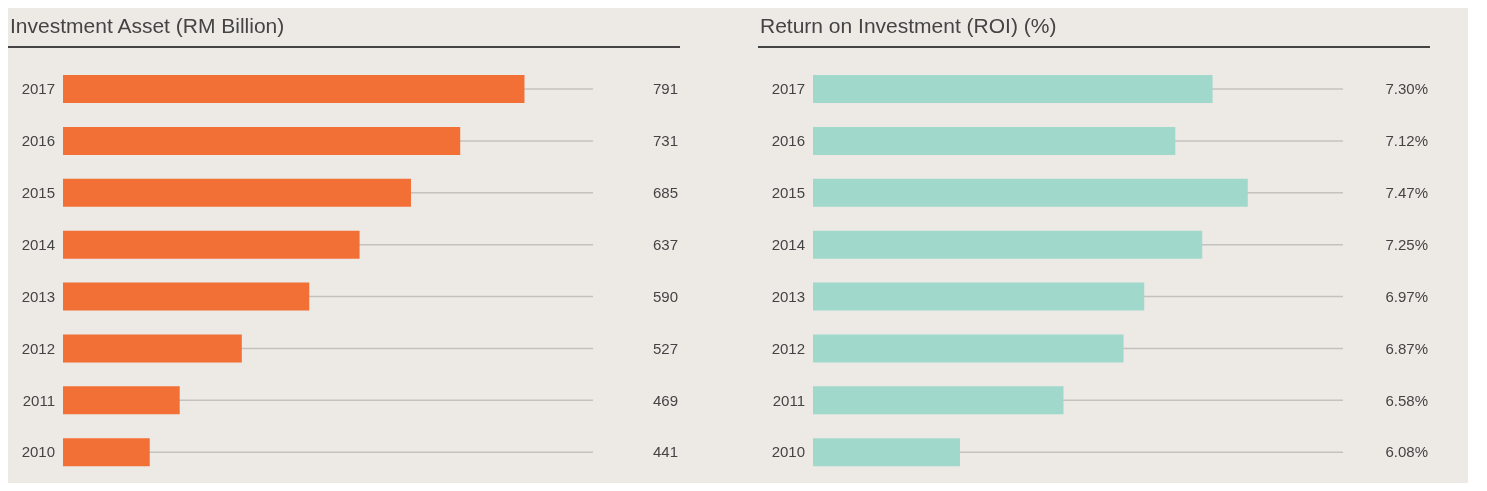 The height and width of the screenshot is (491, 1487). Describe the element at coordinates (344, 28) in the screenshot. I see `chart-title: Investment Asset (RM Billion)` at that location.